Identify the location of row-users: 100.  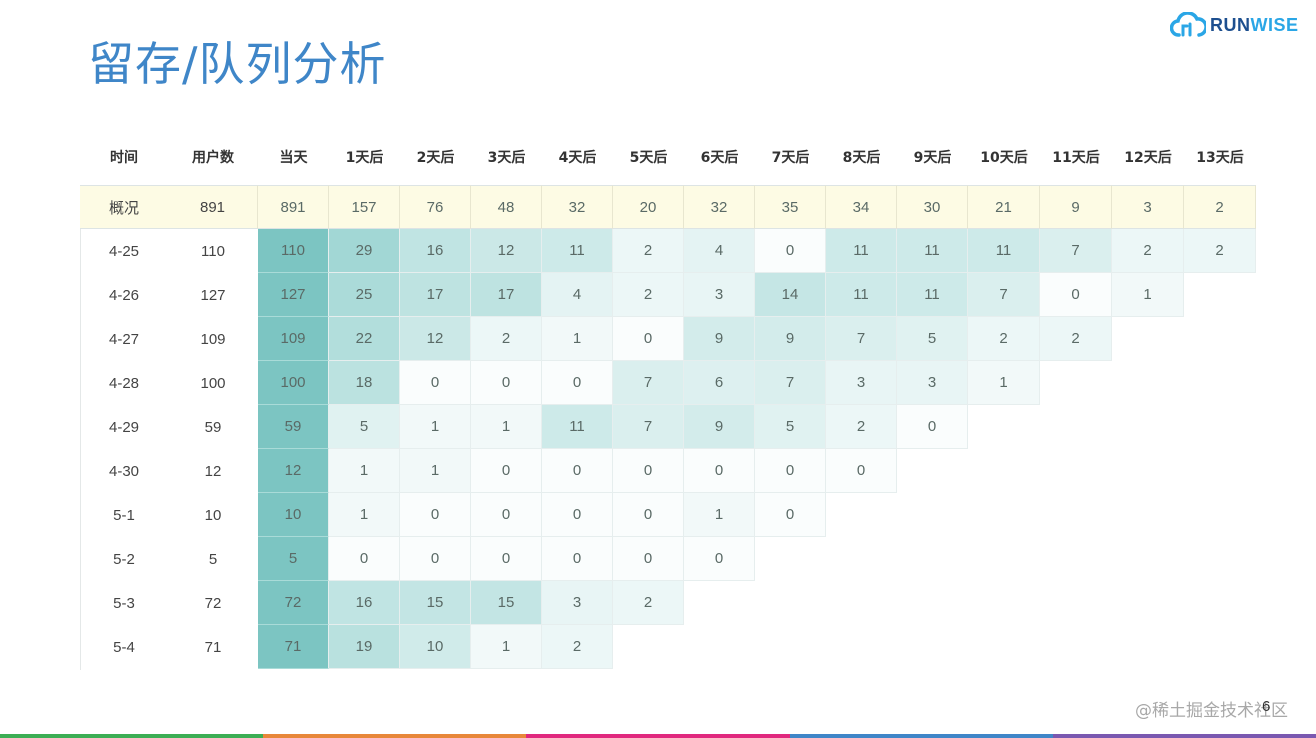
(213, 383).